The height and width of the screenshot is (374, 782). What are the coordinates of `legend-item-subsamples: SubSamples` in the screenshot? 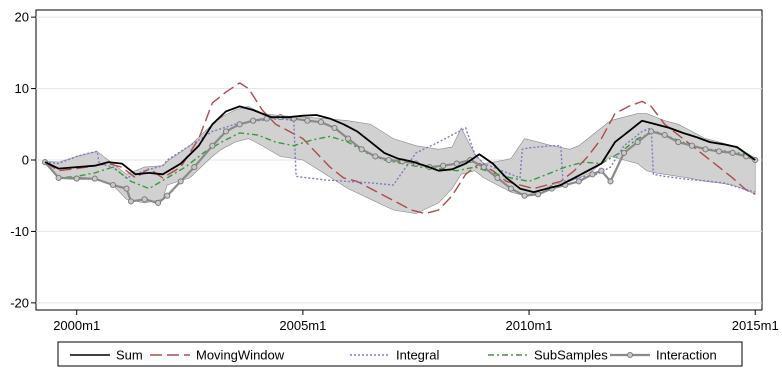 It's located at (548, 355).